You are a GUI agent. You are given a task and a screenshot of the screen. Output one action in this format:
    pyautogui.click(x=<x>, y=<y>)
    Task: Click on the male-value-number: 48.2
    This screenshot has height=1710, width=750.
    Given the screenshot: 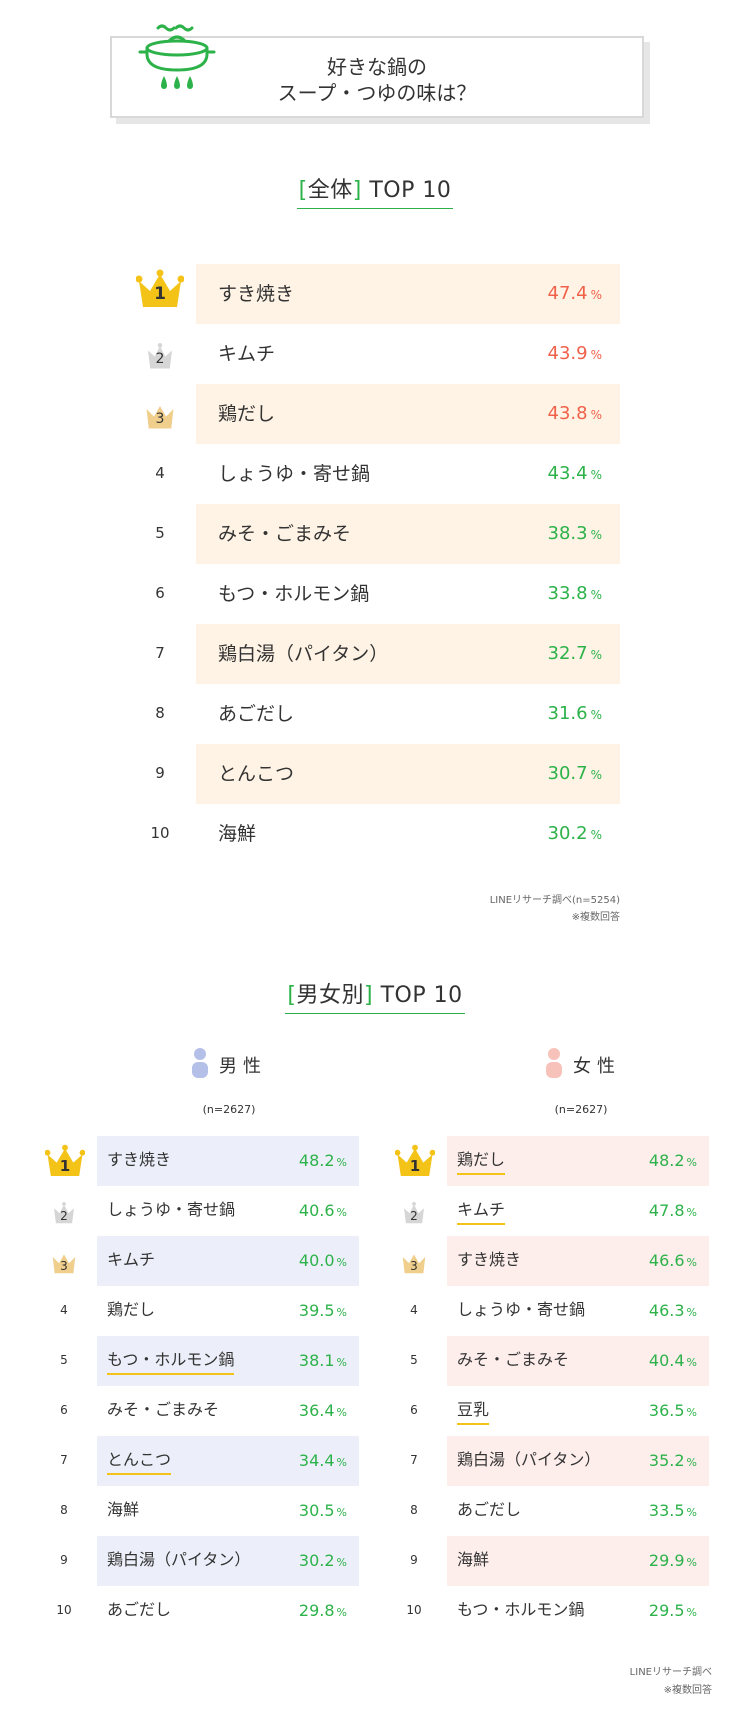 What is the action you would take?
    pyautogui.click(x=316, y=1160)
    